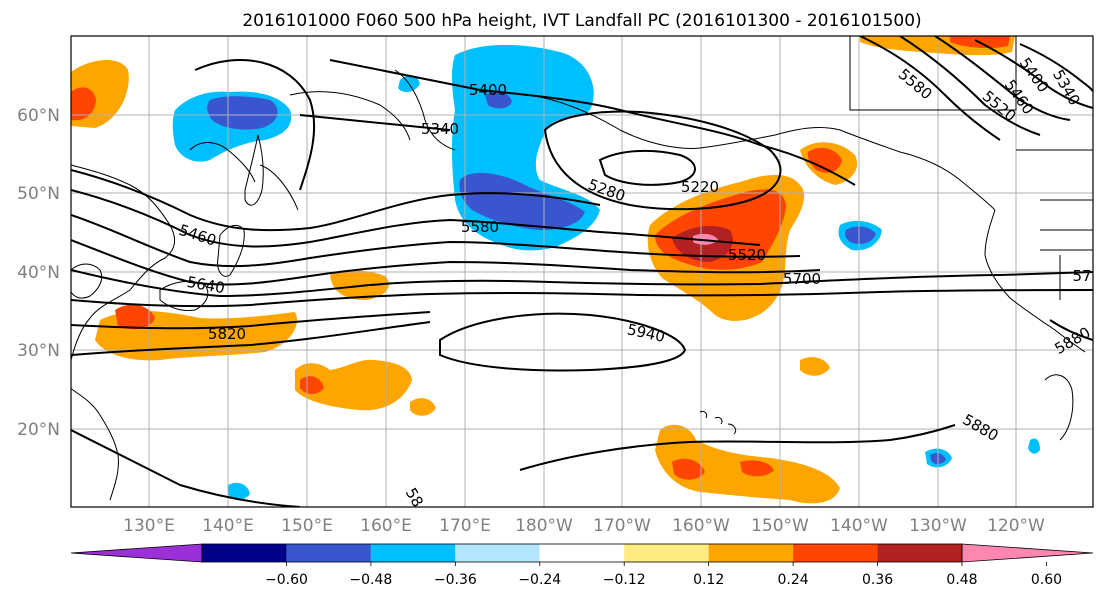  Describe the element at coordinates (386, 526) in the screenshot. I see `lon-label: 160°E` at that location.